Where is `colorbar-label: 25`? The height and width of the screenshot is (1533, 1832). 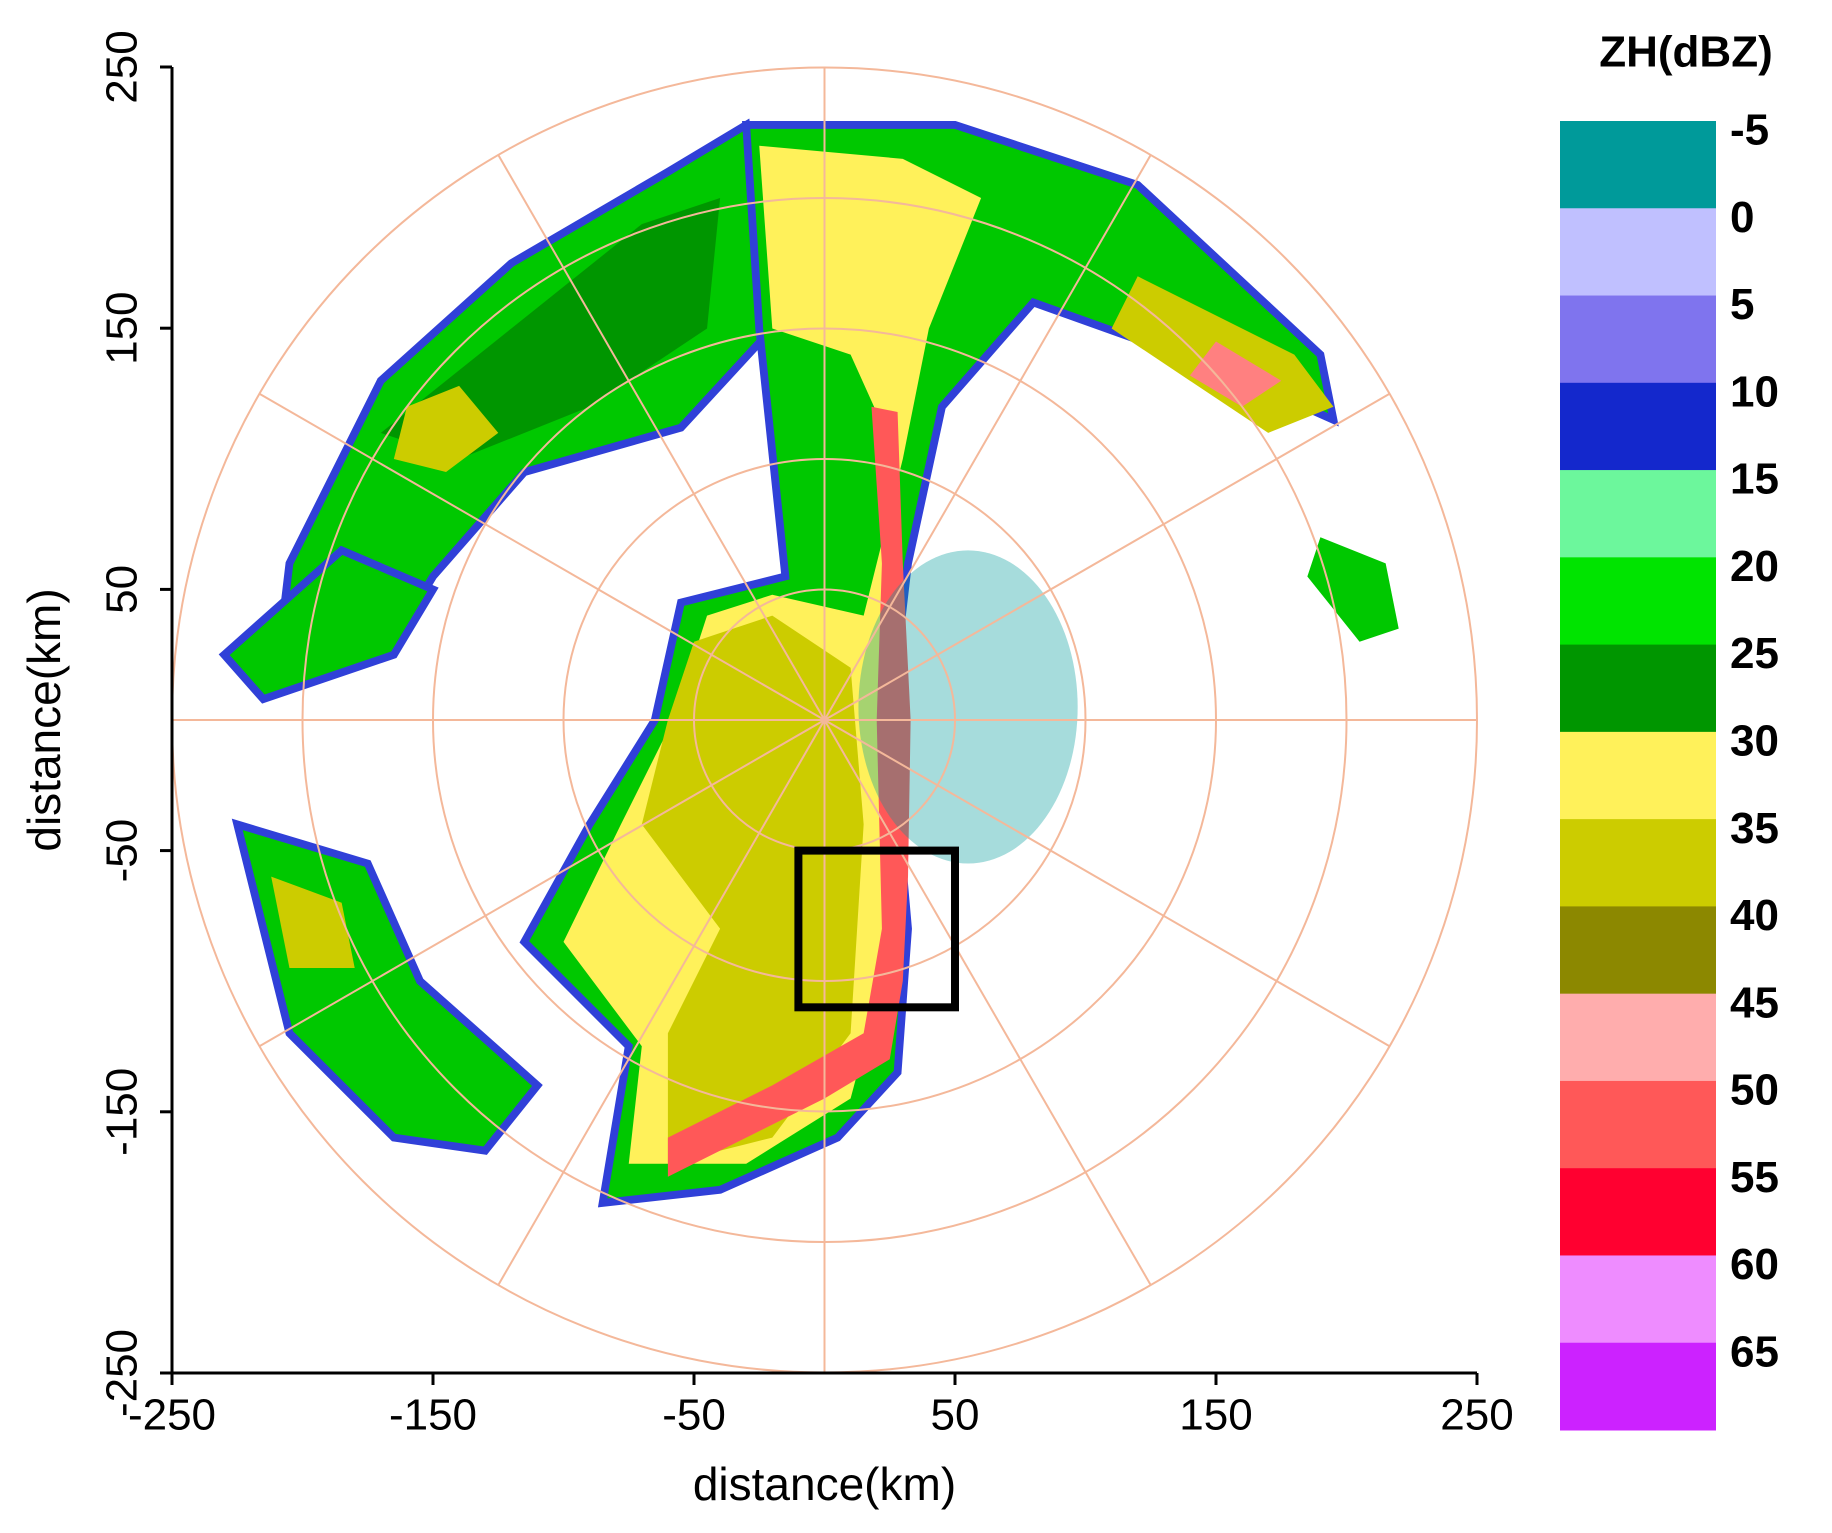
colorbar-label: 25 is located at coordinates (1754, 653).